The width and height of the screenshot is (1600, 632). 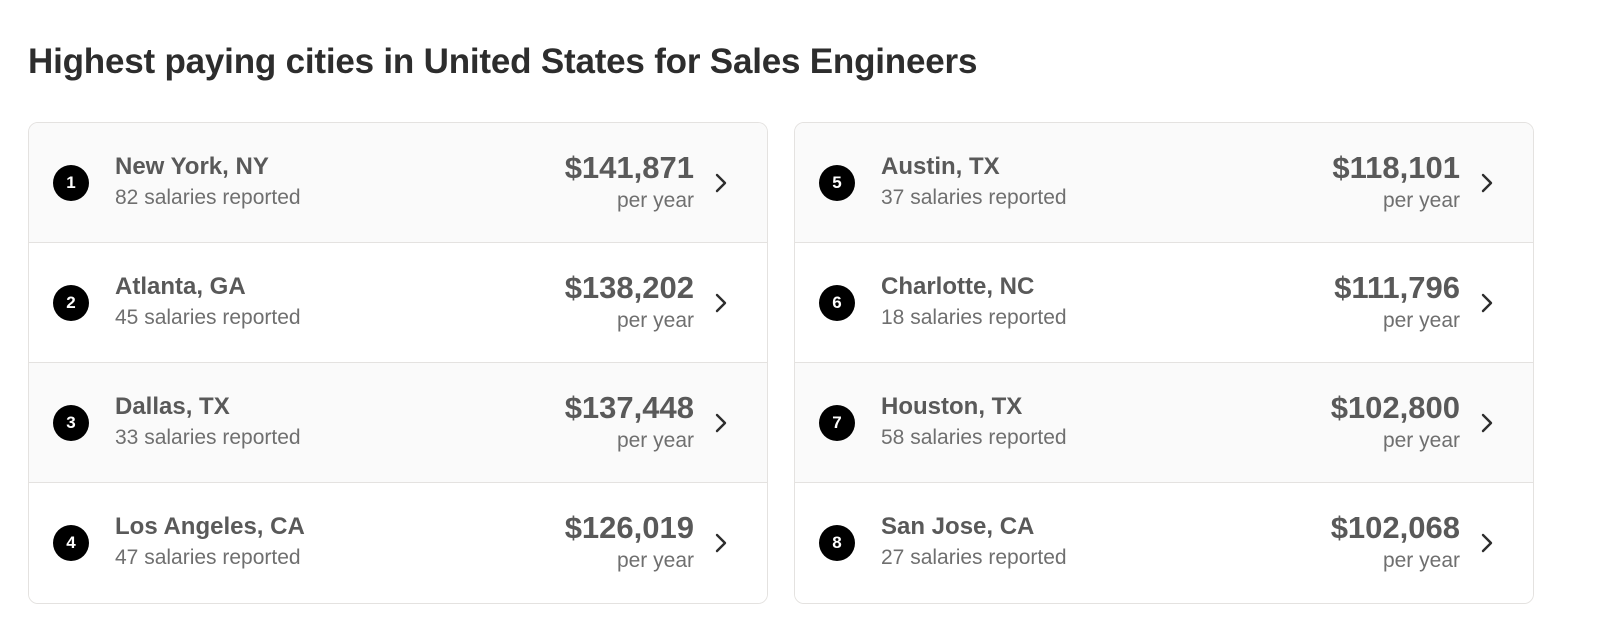 What do you see at coordinates (837, 303) in the screenshot?
I see `rank-badge: 6` at bounding box center [837, 303].